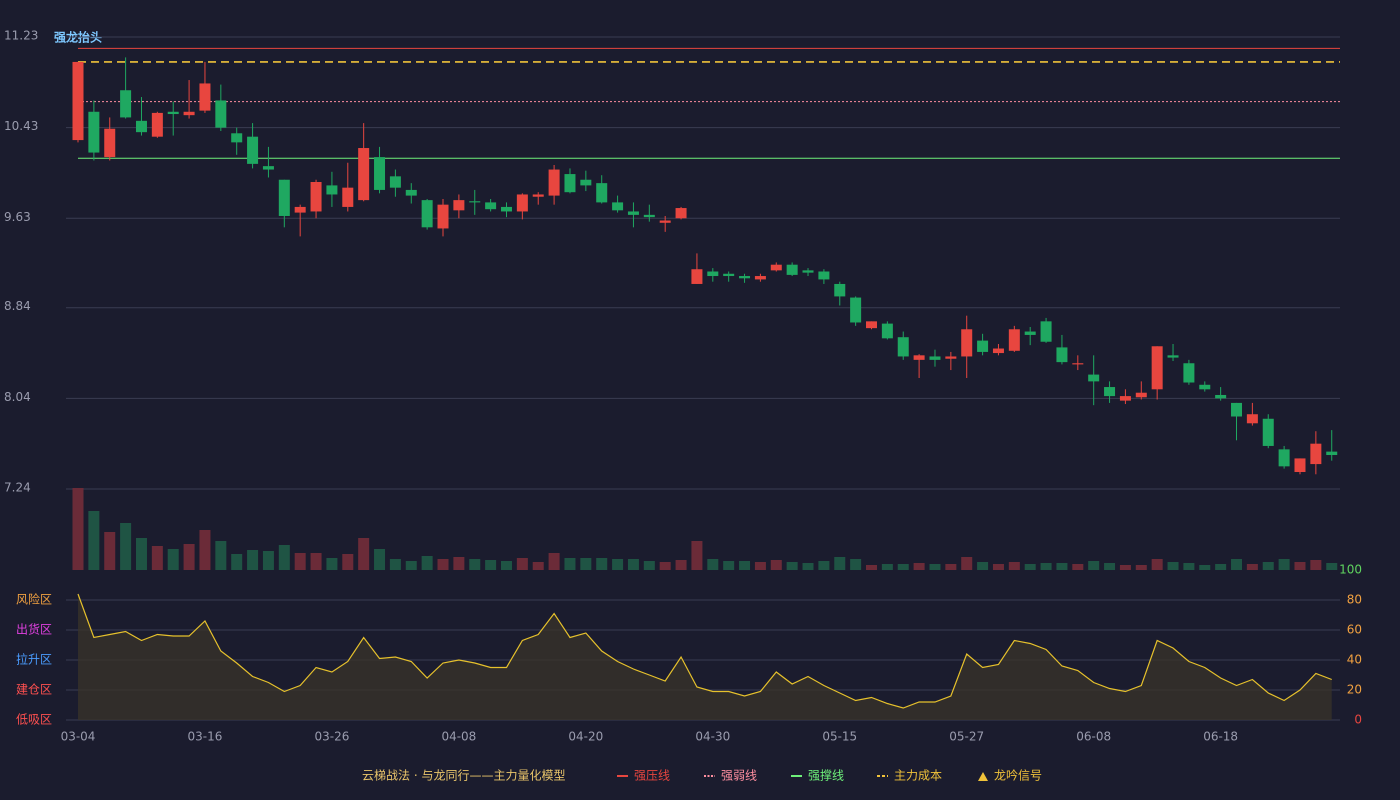 This screenshot has height=800, width=1400. Describe the element at coordinates (1350, 570) in the screenshot. I see `y2-tick-label: 100` at that location.